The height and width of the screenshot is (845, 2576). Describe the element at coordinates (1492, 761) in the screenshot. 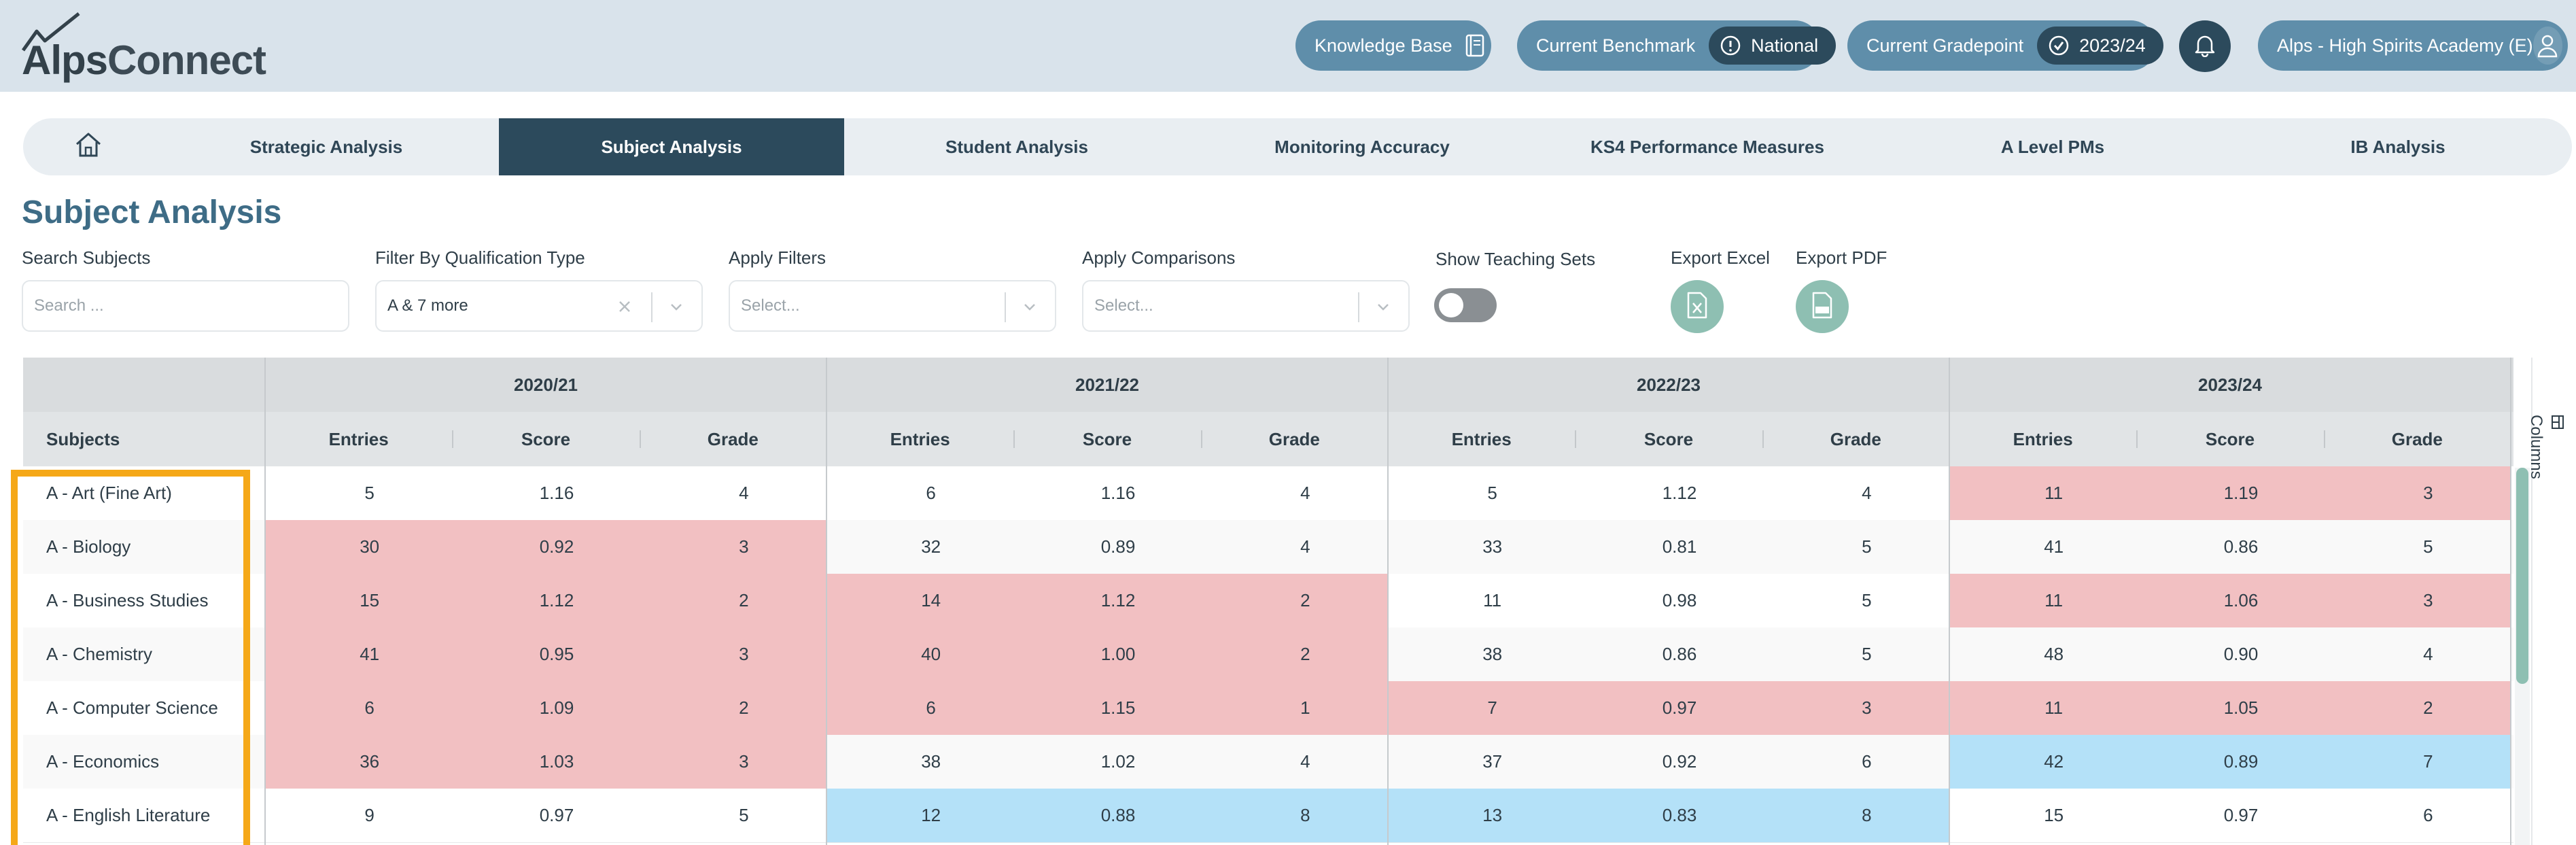

I see `entries-cell: 37` at that location.